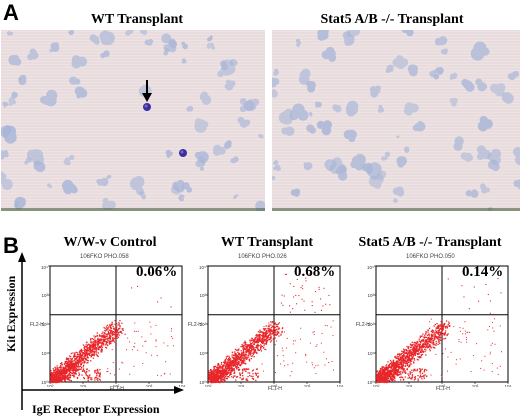 Image resolution: width=520 pixels, height=419 pixels. I want to click on plot-3-percent: 0.14%, so click(483, 272).